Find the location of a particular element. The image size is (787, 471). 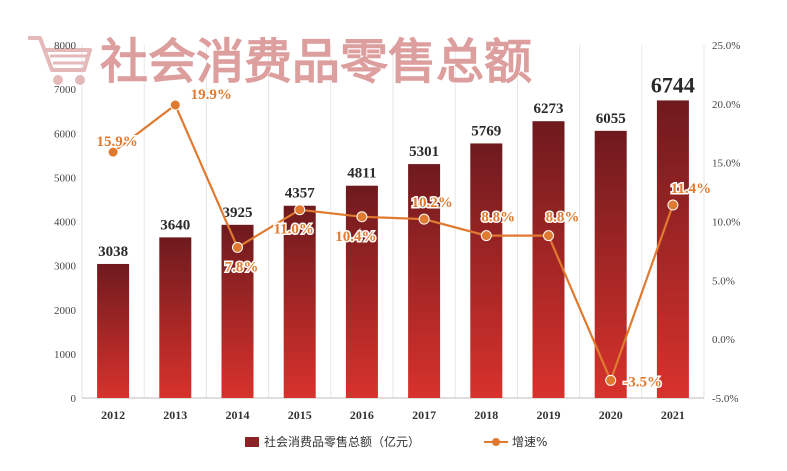

x-tick-label: 2014 is located at coordinates (238, 415).